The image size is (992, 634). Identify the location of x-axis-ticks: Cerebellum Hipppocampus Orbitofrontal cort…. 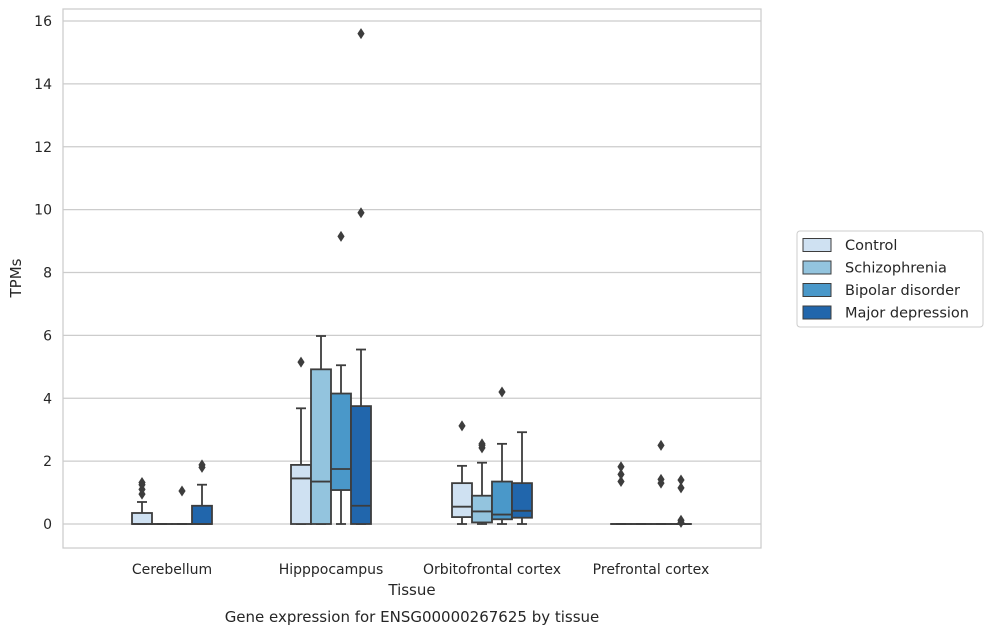
(420, 570).